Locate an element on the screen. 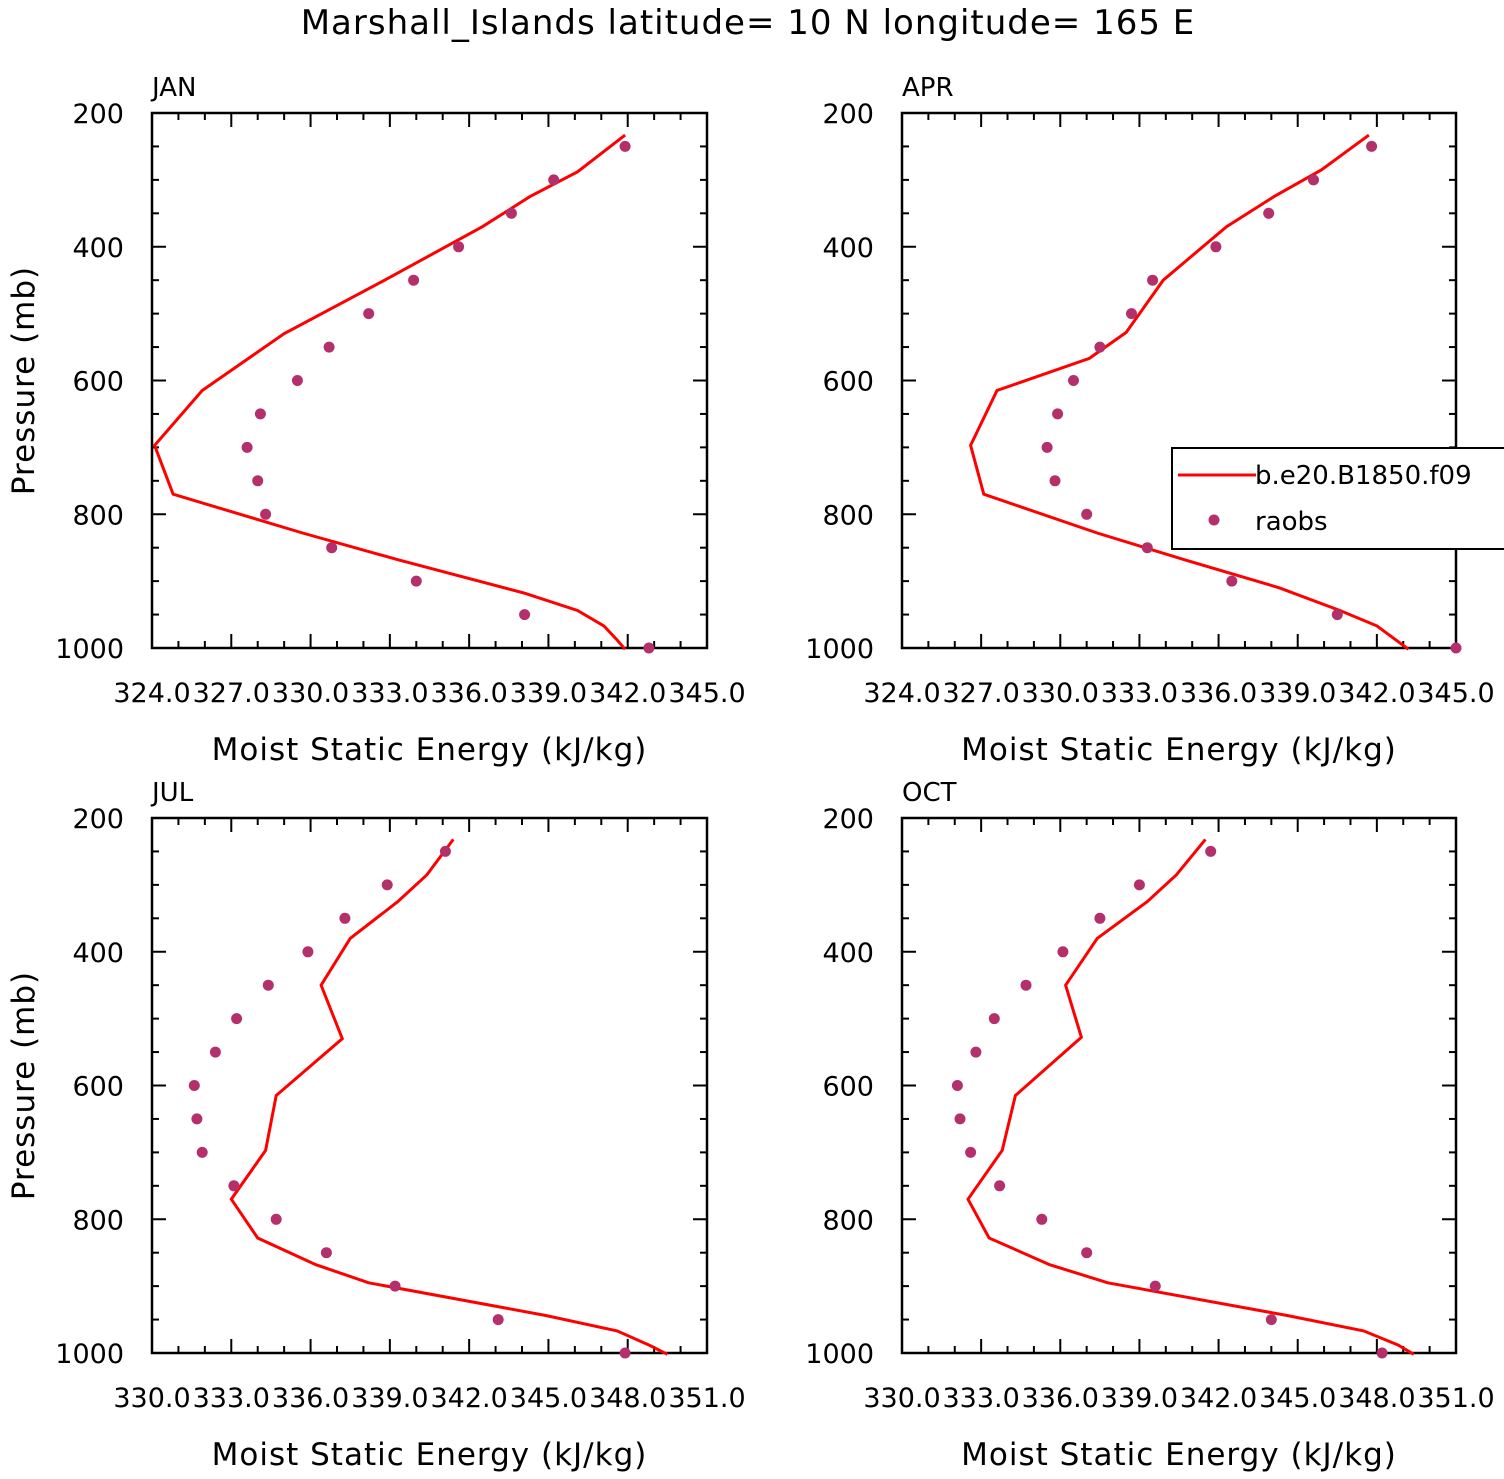  legend-marker-swatch is located at coordinates (1214, 520).